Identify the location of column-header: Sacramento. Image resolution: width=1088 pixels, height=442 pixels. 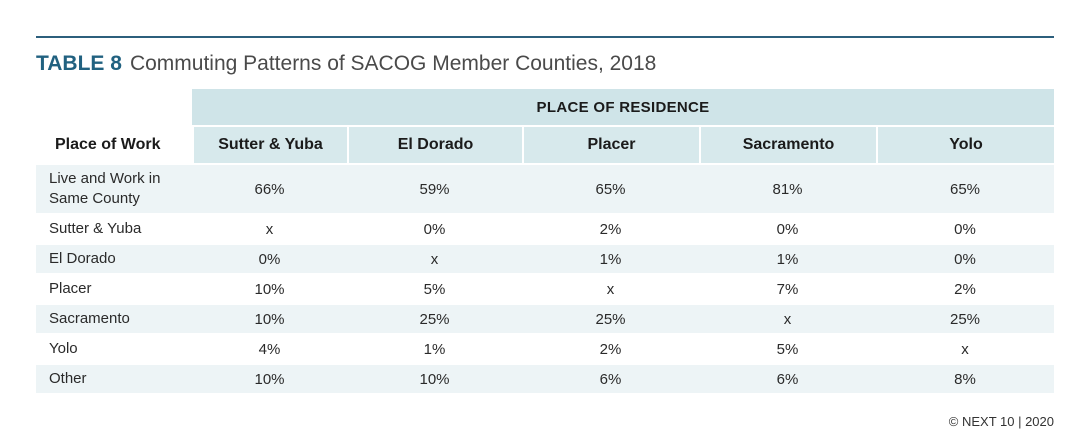
(787, 144).